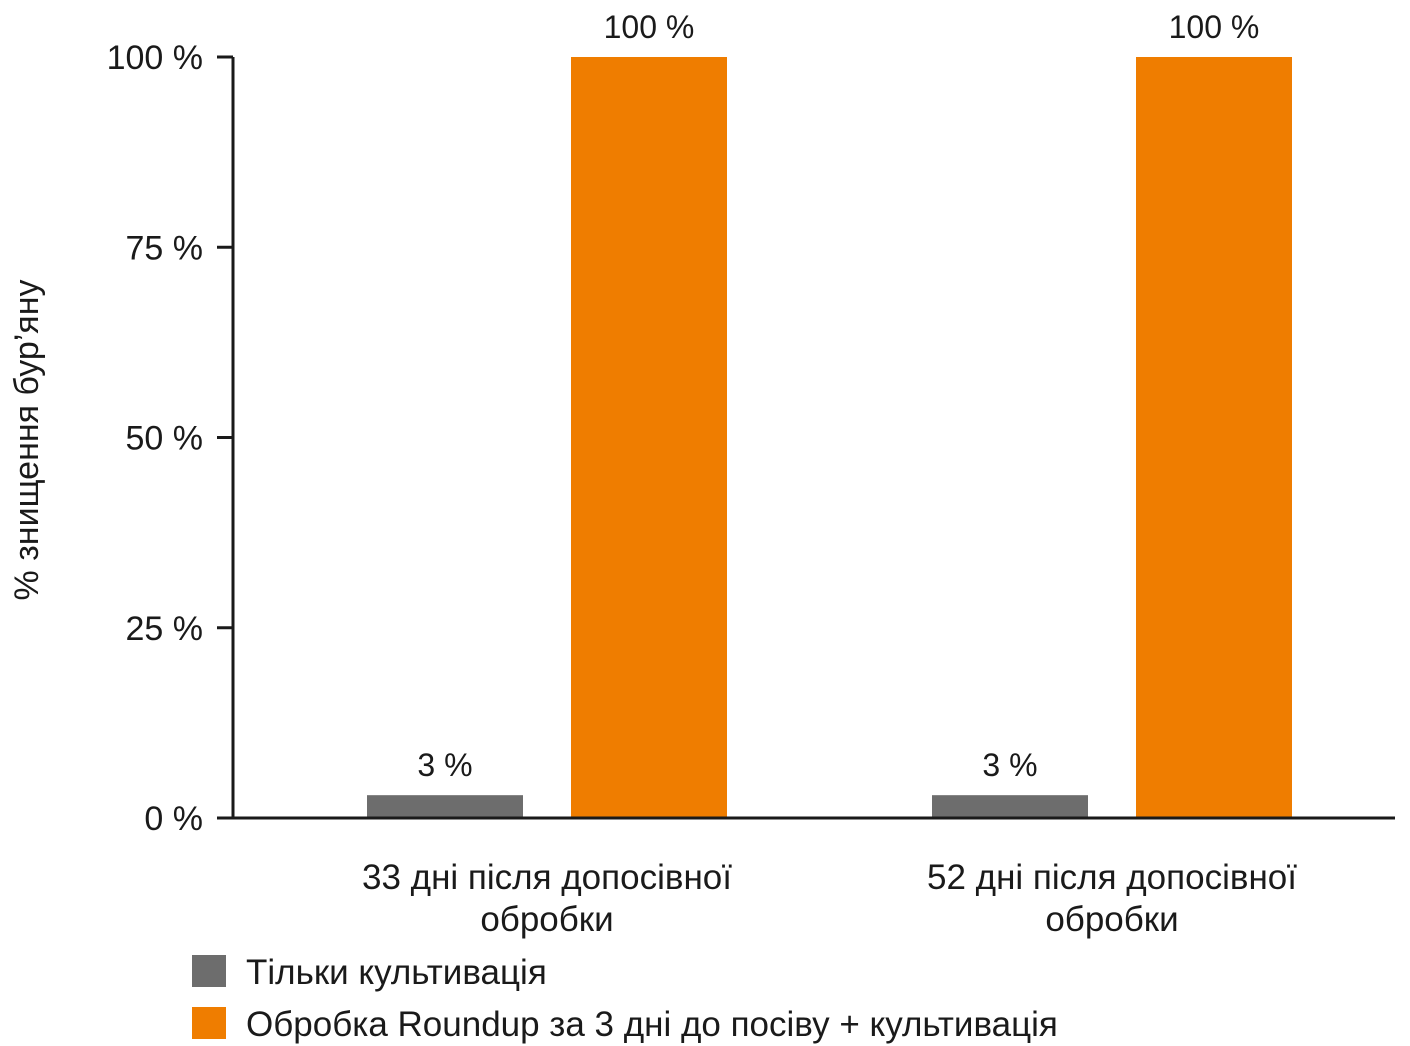 The image size is (1410, 1046). I want to click on y-tick-label: 50 %, so click(165, 439).